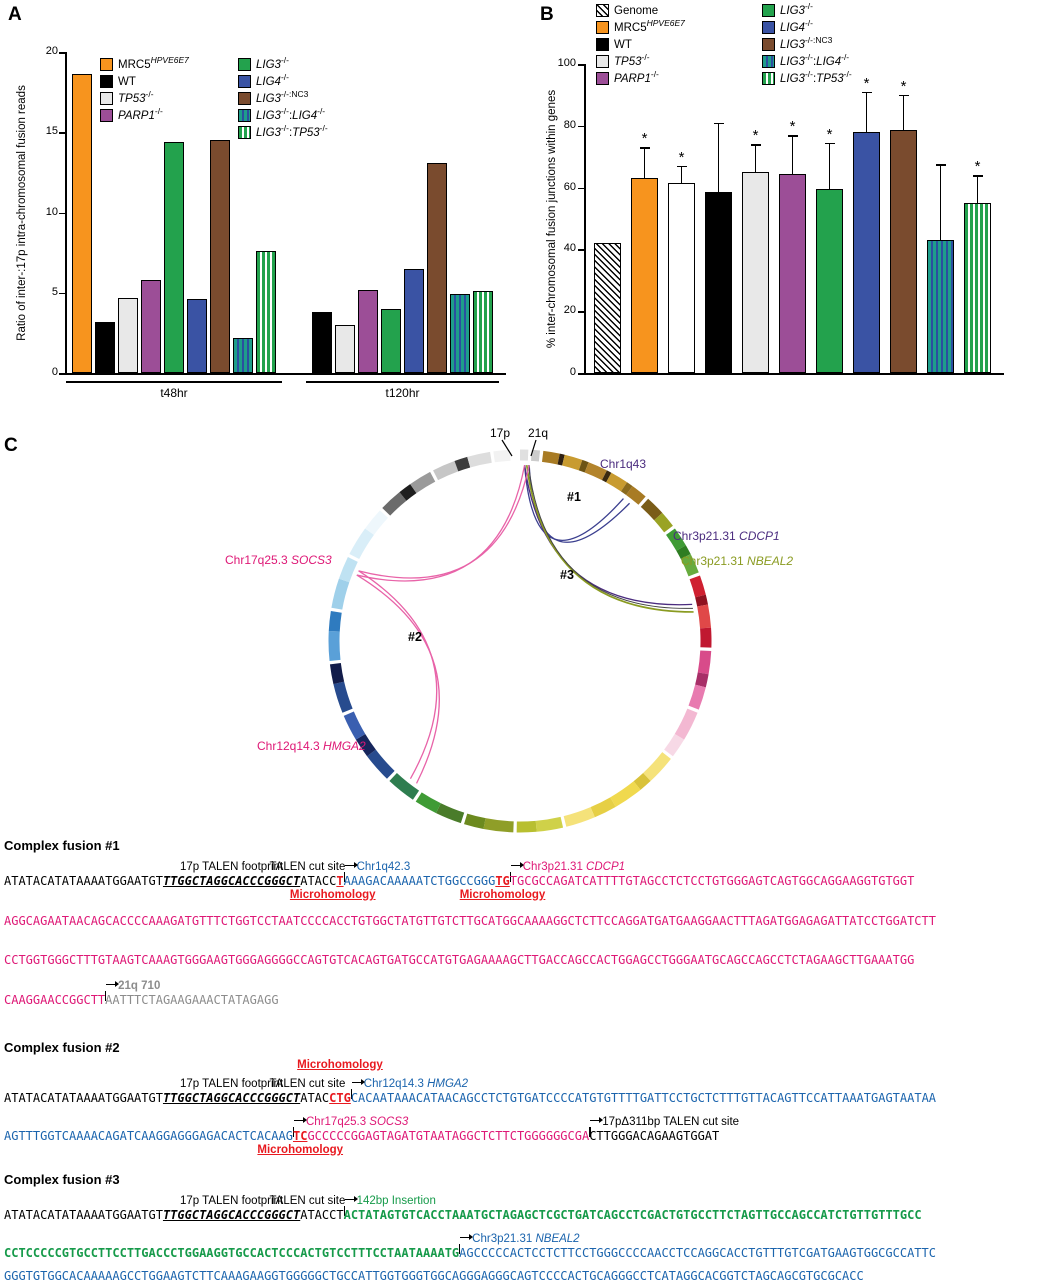 The width and height of the screenshot is (1046, 1280). What do you see at coordinates (106, 98) in the screenshot?
I see `legend-swatch-lightgray` at bounding box center [106, 98].